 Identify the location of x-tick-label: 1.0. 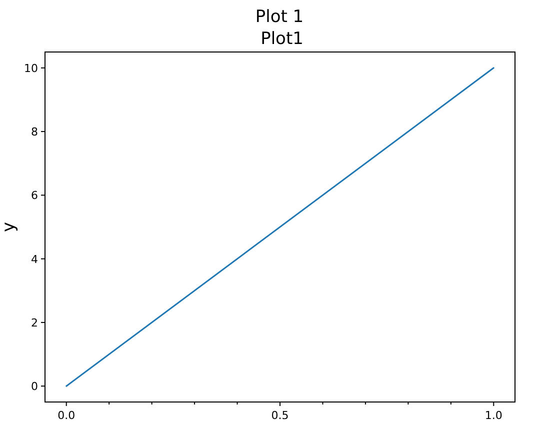
(493, 415).